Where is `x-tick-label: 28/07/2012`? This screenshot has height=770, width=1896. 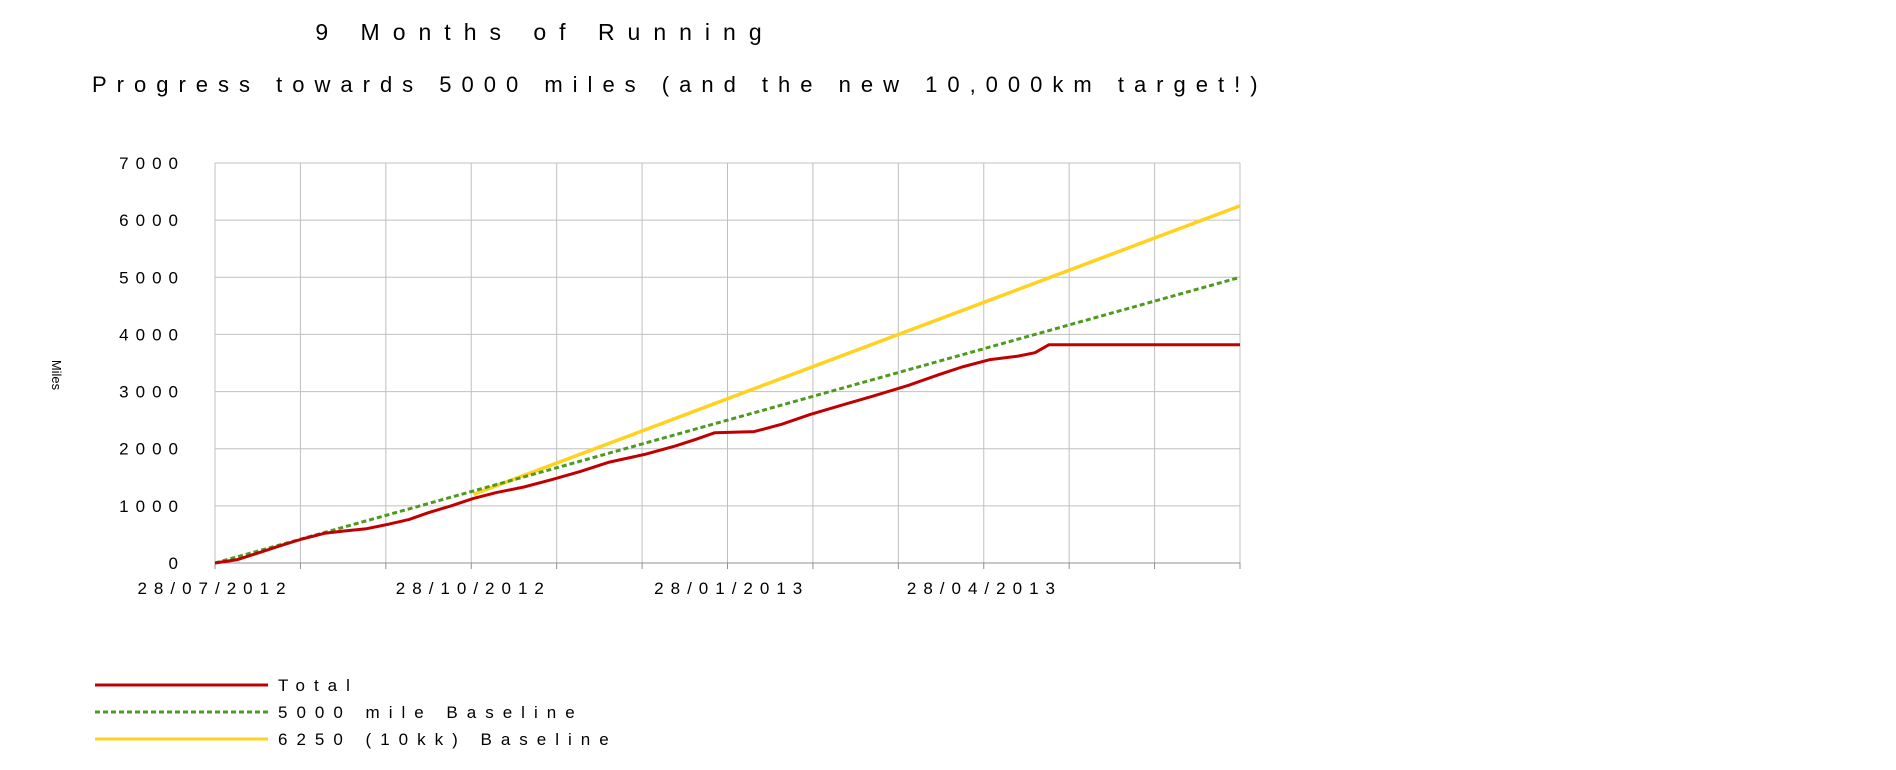
x-tick-label: 28/07/2012 is located at coordinates (214, 588).